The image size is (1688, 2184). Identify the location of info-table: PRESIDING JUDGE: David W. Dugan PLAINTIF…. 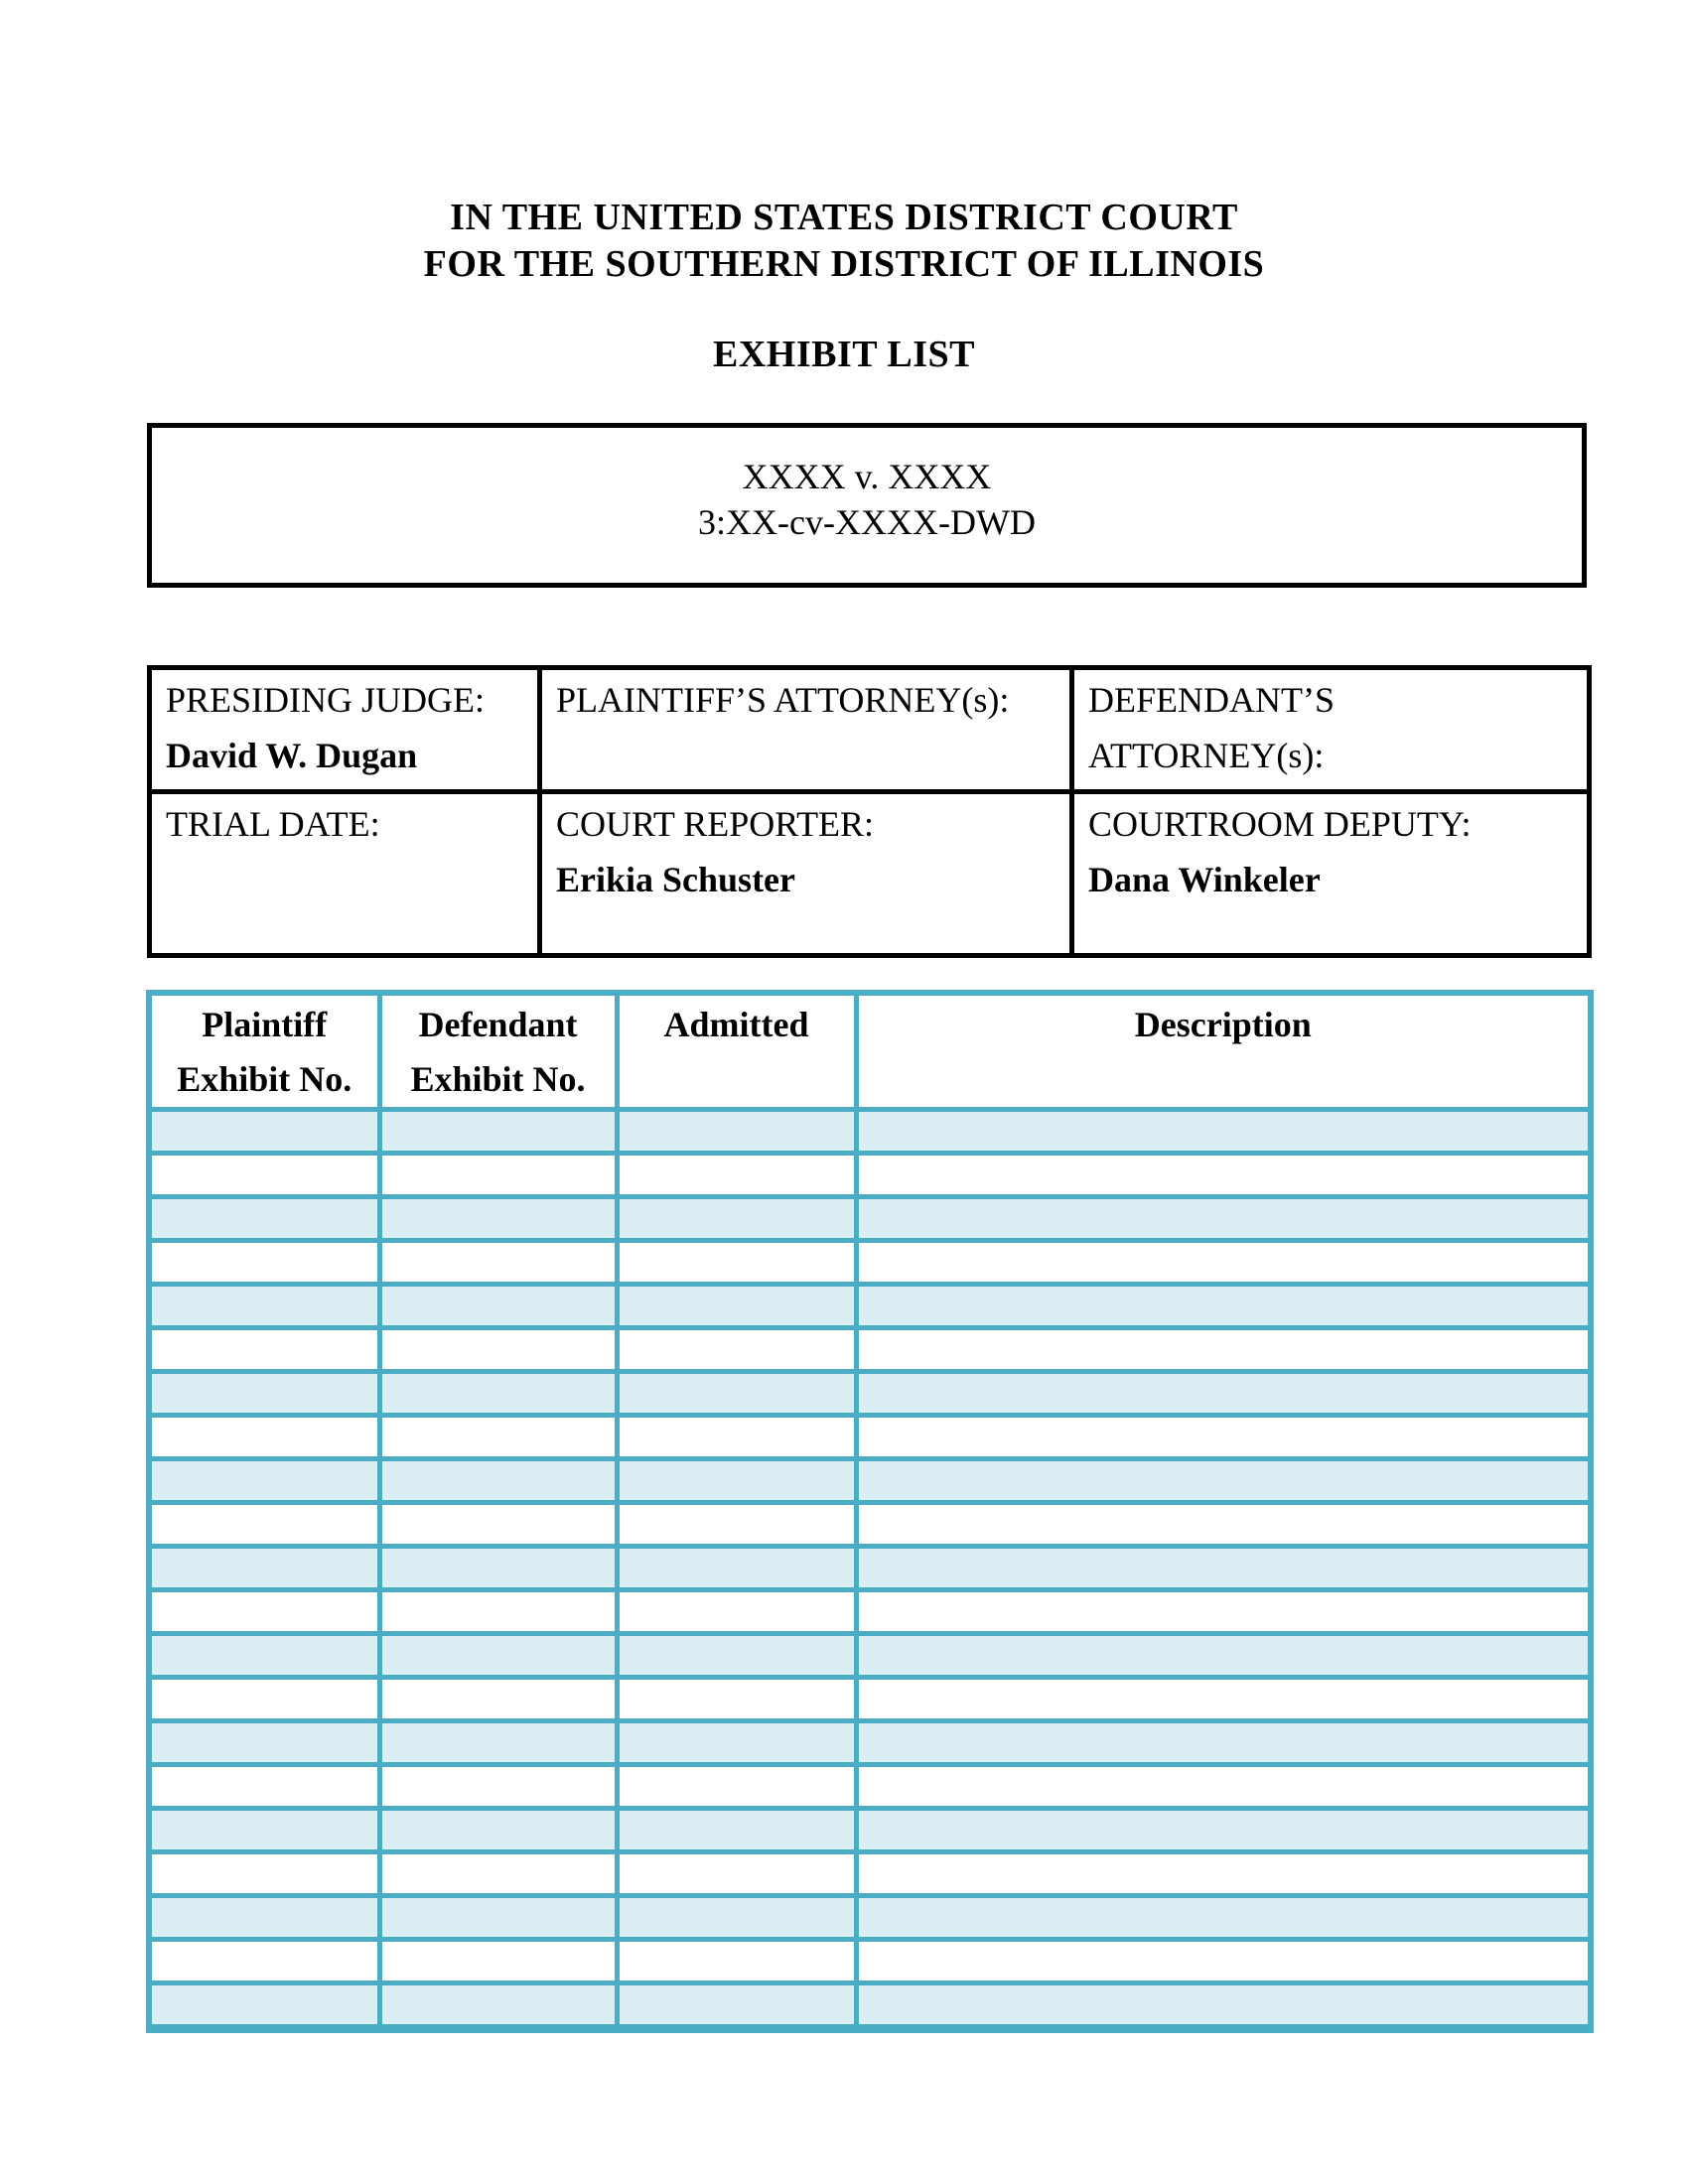
(869, 811).